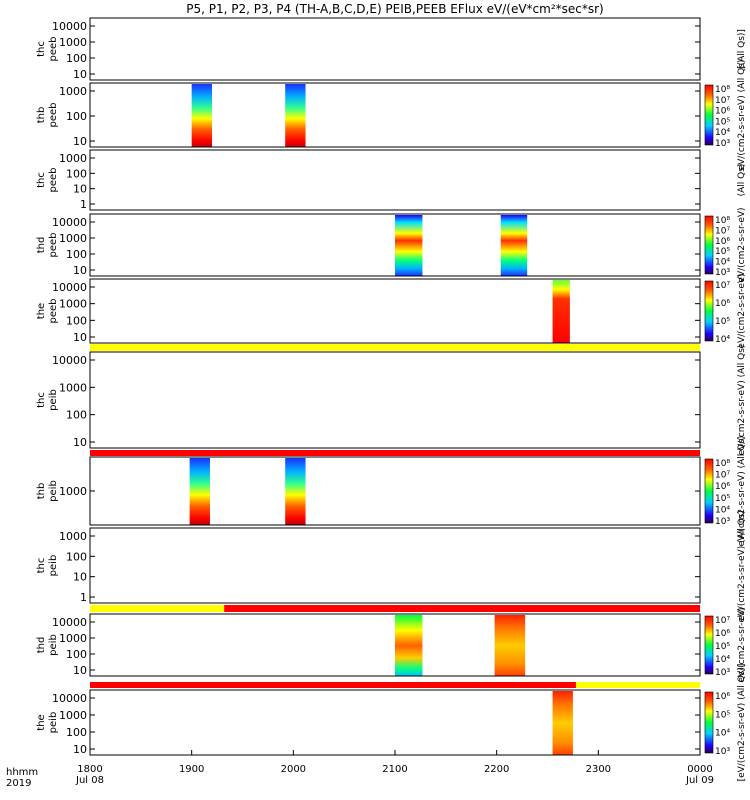 This screenshot has width=750, height=800. Describe the element at coordinates (41, 115) in the screenshot. I see `panel-probe-label: thb` at that location.